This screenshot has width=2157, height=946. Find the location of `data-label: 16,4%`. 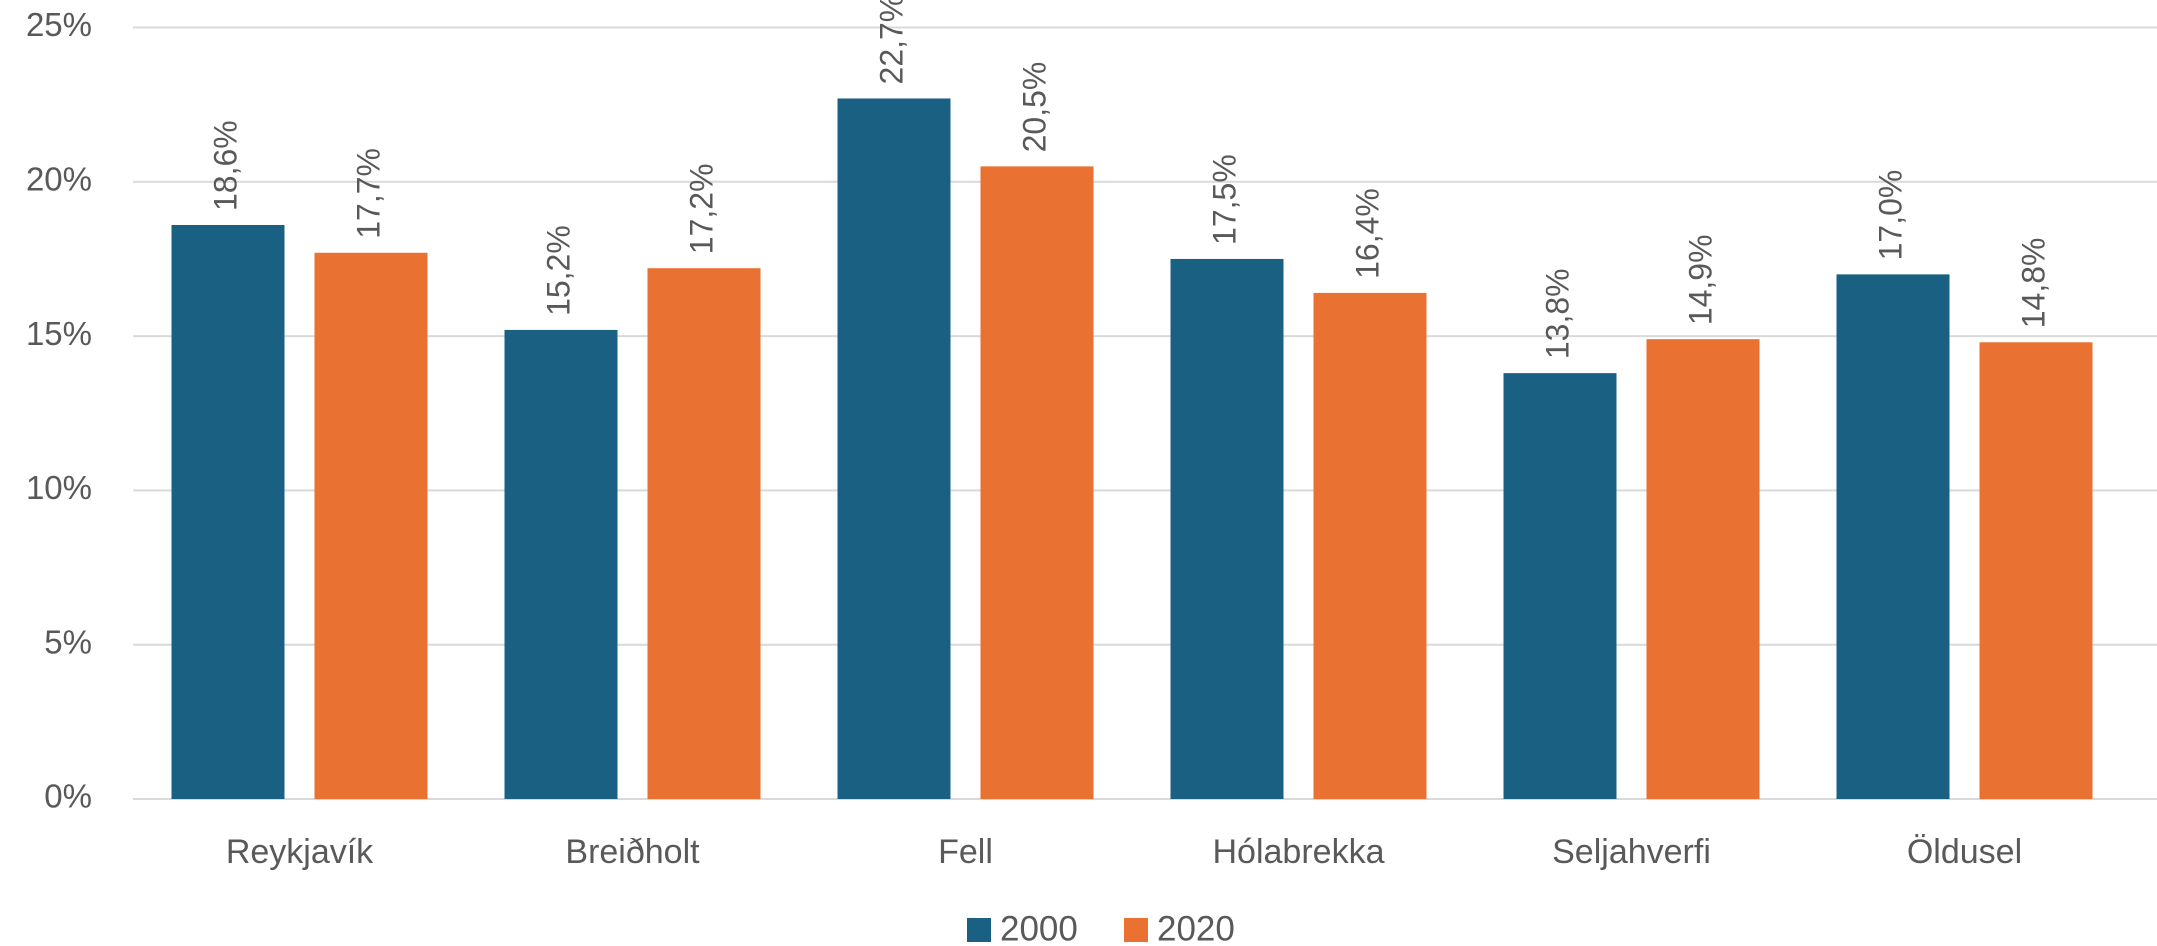

data-label: 16,4% is located at coordinates (1367, 233).